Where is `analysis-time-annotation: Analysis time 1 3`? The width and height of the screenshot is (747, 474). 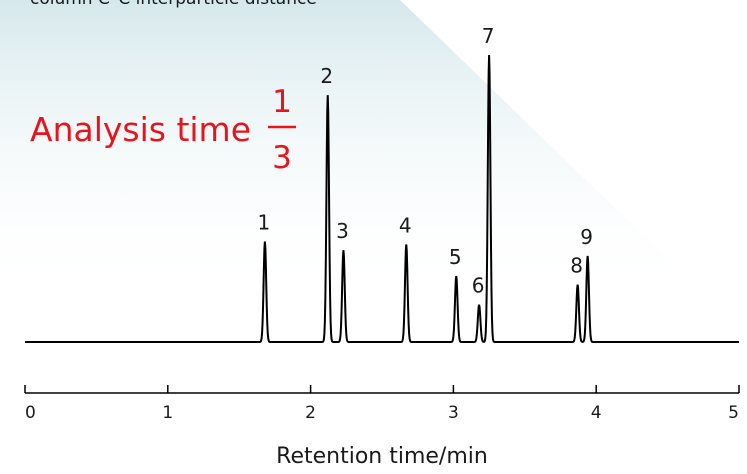 analysis-time-annotation: Analysis time 1 3 is located at coordinates (163, 130).